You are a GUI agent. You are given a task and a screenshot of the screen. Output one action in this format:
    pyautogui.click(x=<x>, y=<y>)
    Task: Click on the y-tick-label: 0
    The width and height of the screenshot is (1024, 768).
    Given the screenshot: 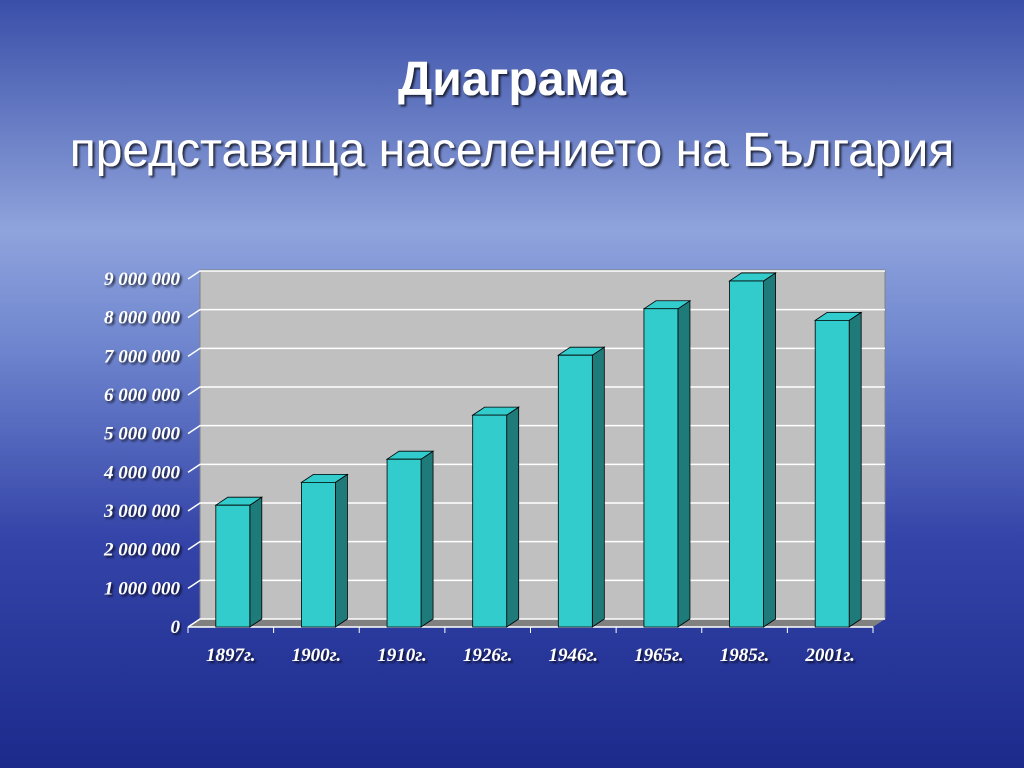 What is the action you would take?
    pyautogui.click(x=176, y=627)
    